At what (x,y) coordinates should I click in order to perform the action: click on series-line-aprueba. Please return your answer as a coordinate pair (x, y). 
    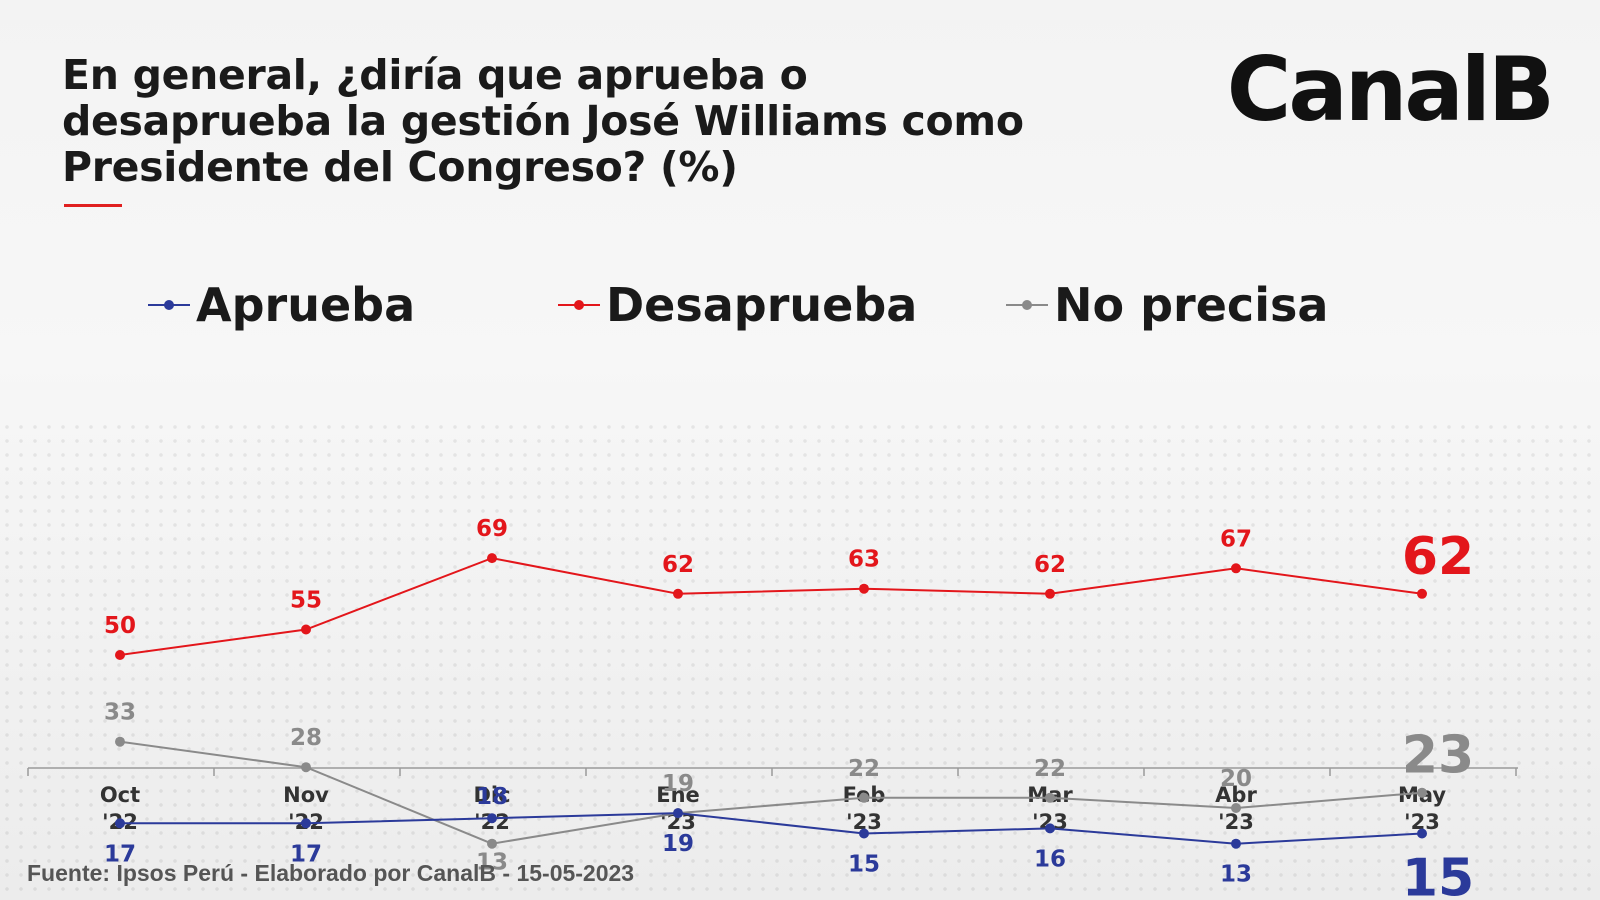
    Looking at the image, I should click on (771, 828).